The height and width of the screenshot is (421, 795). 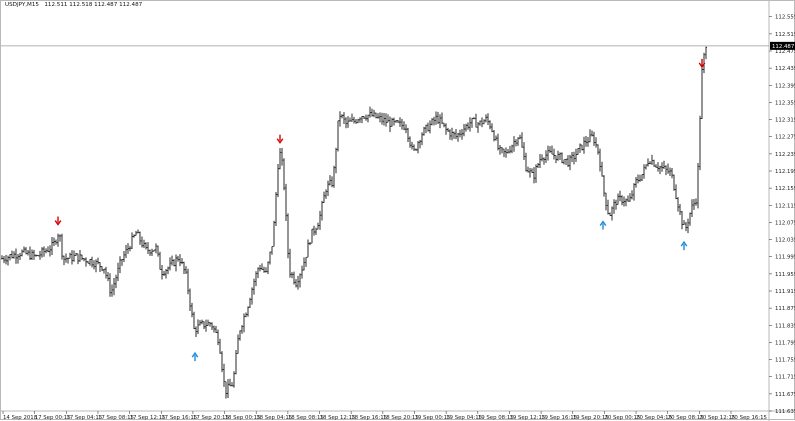 I want to click on price-tick-label: 111.755, so click(x=785, y=361).